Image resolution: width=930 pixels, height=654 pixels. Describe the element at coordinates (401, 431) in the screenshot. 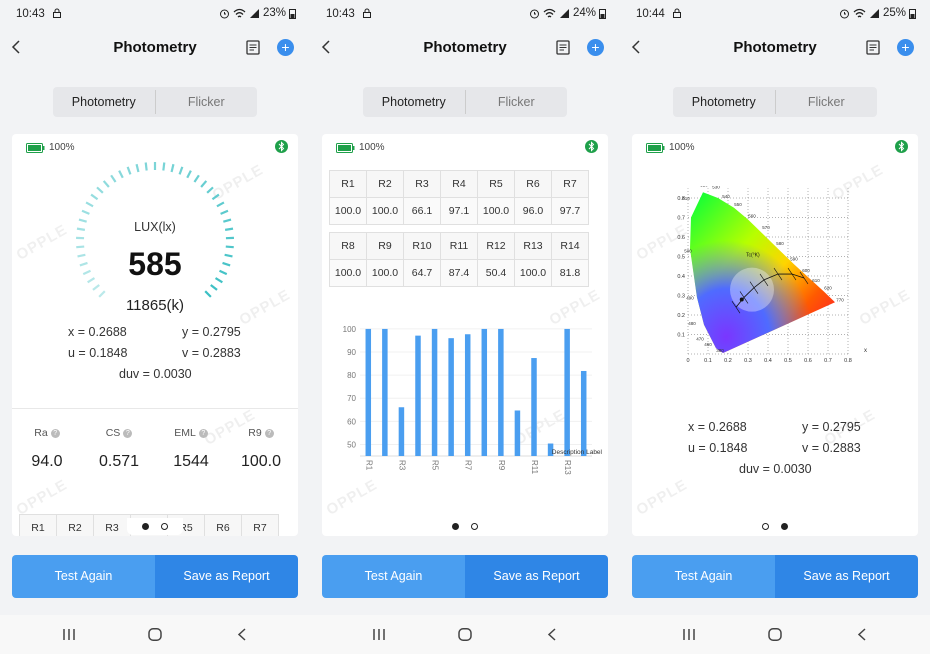

I see `bar-R3` at that location.